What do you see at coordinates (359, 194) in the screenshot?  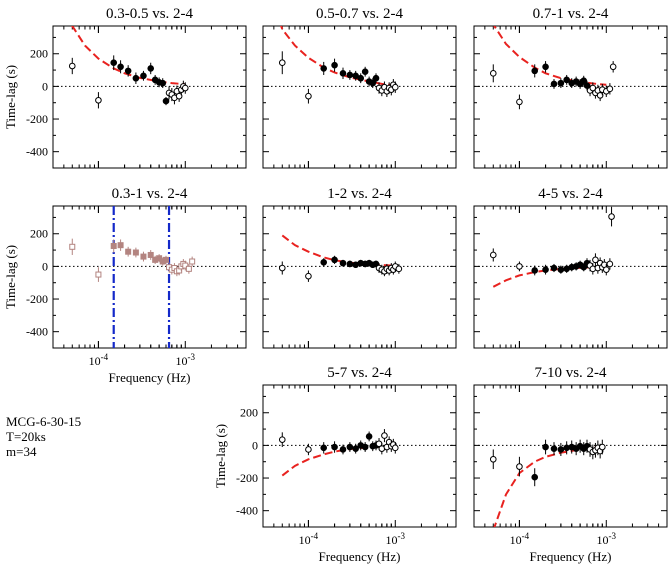 I see `panel-title: 1-2 vs. 2-4` at bounding box center [359, 194].